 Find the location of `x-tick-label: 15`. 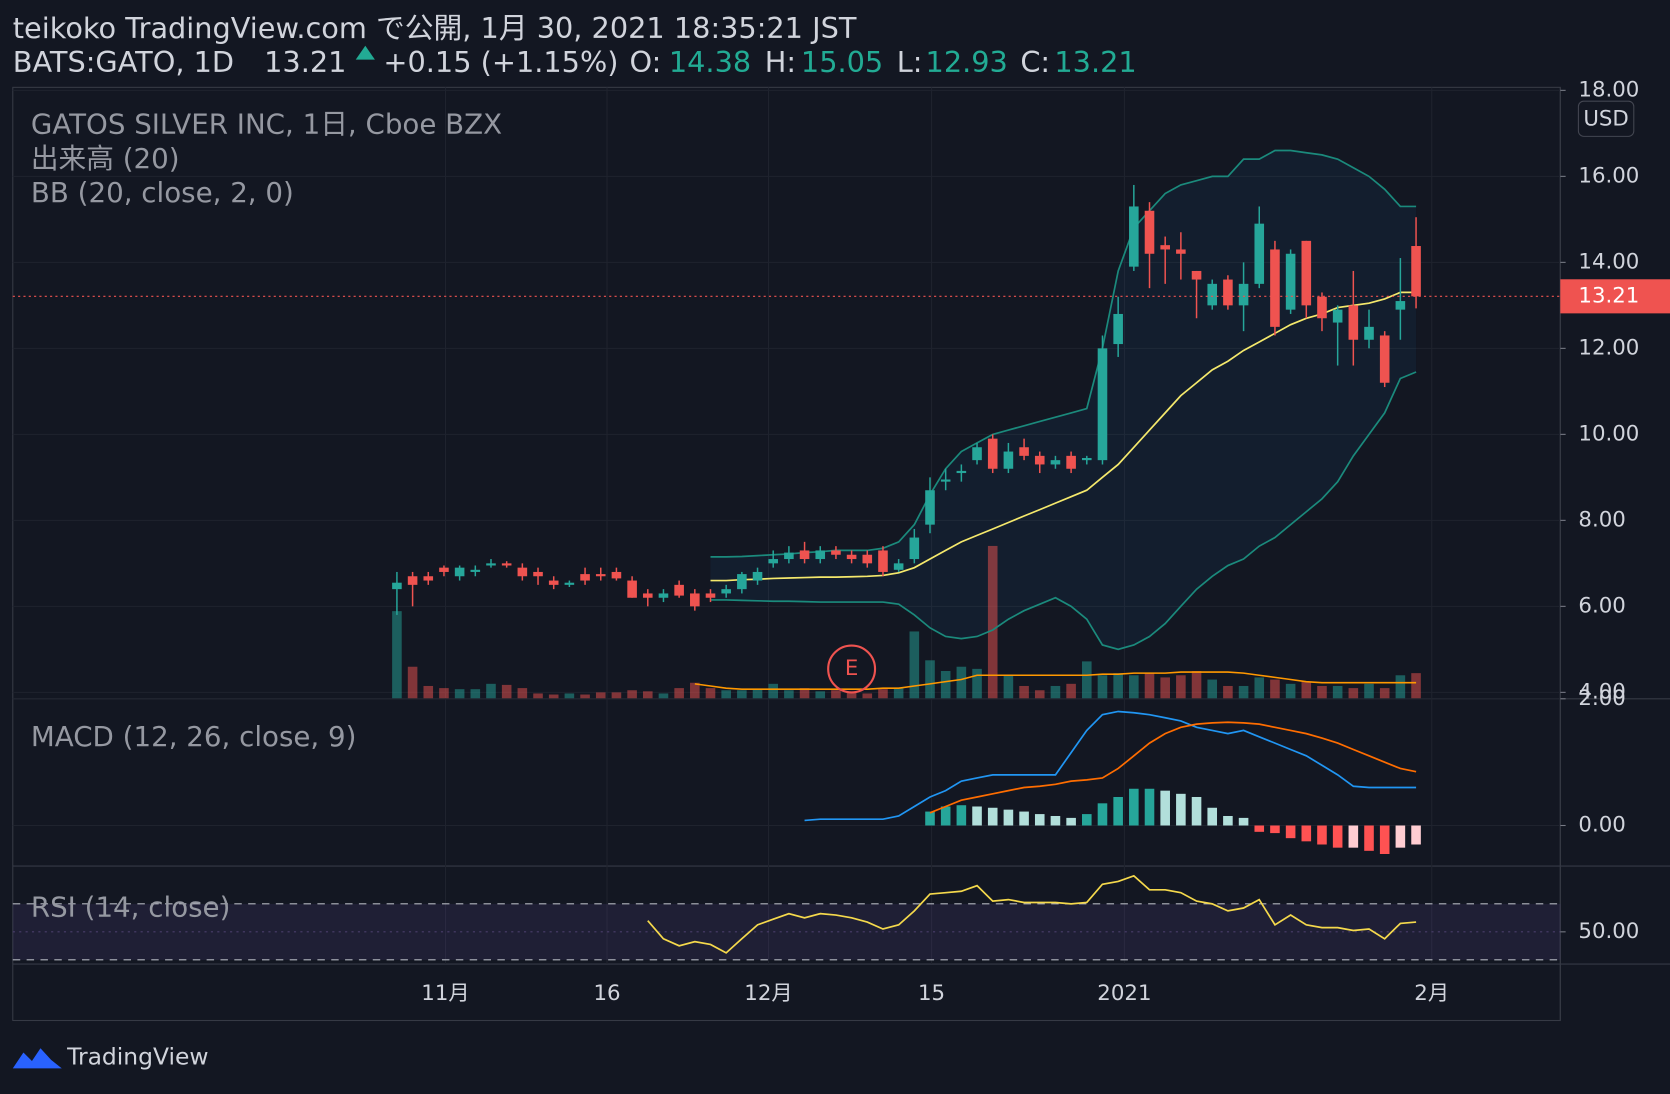

x-tick-label: 15 is located at coordinates (931, 993).